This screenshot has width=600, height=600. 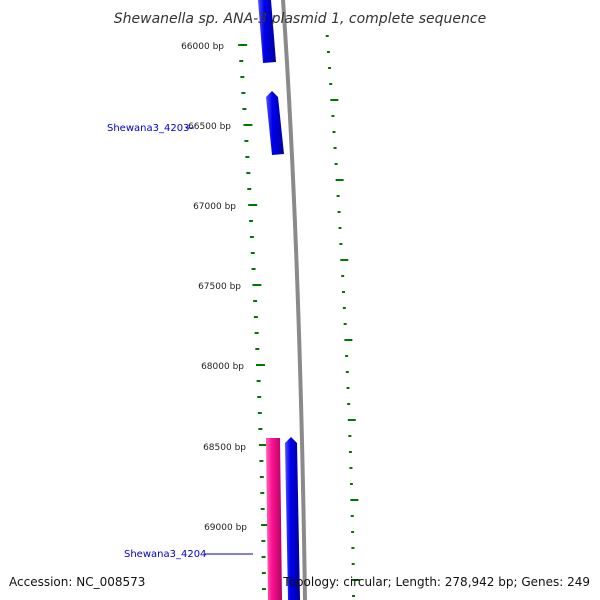 I want to click on position-label-68000: 68000 bp, so click(x=222, y=367).